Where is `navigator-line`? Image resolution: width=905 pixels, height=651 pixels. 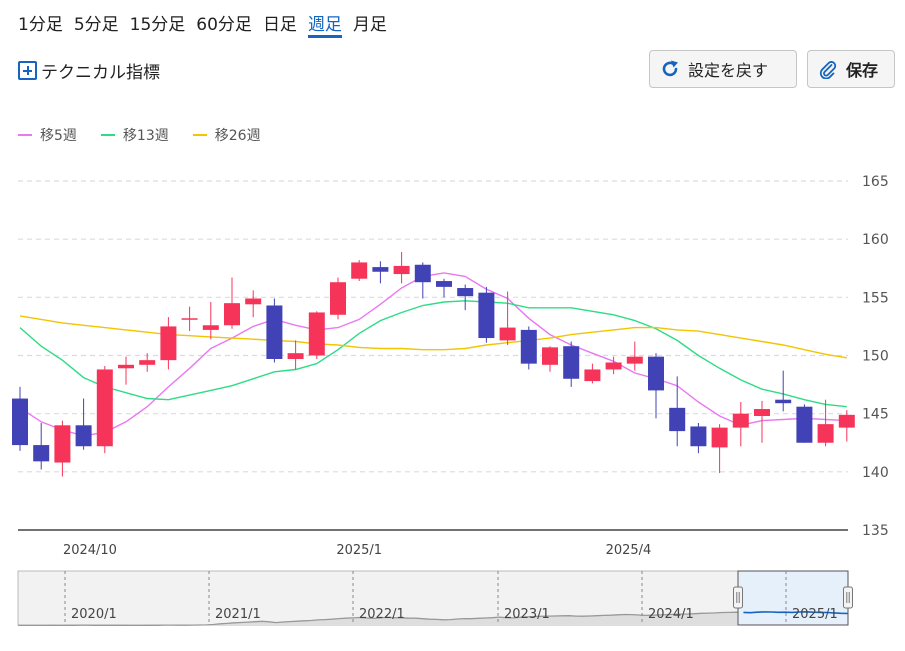 navigator-line is located at coordinates (433, 619).